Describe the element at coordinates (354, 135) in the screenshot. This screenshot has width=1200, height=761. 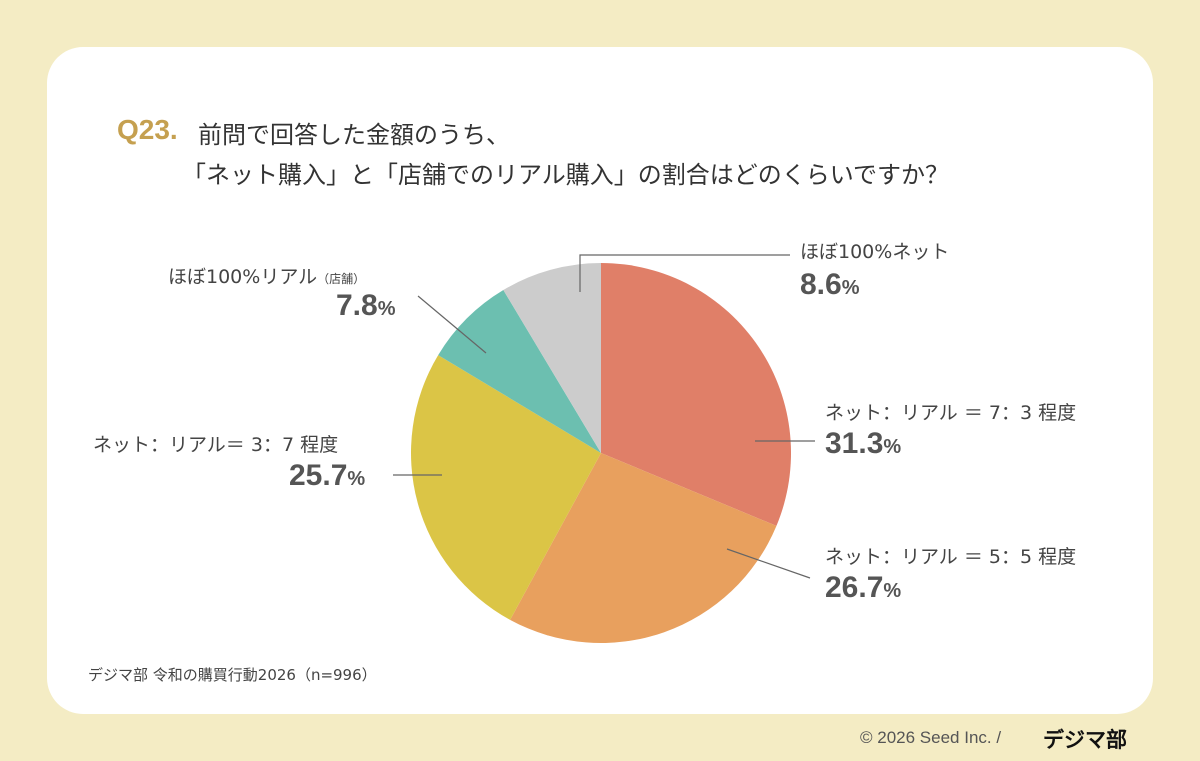
I see `title-line-1: 前問で回答した金額のうち、` at that location.